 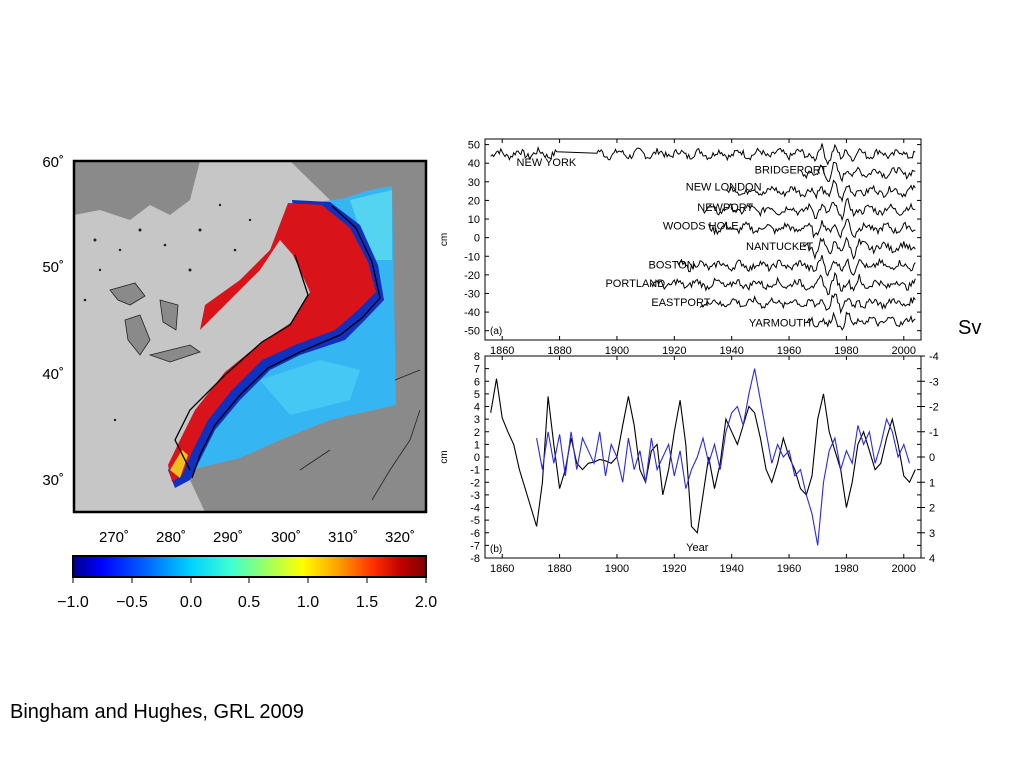 I want to click on colorbar-tick-label: 1.0, so click(x=308, y=602).